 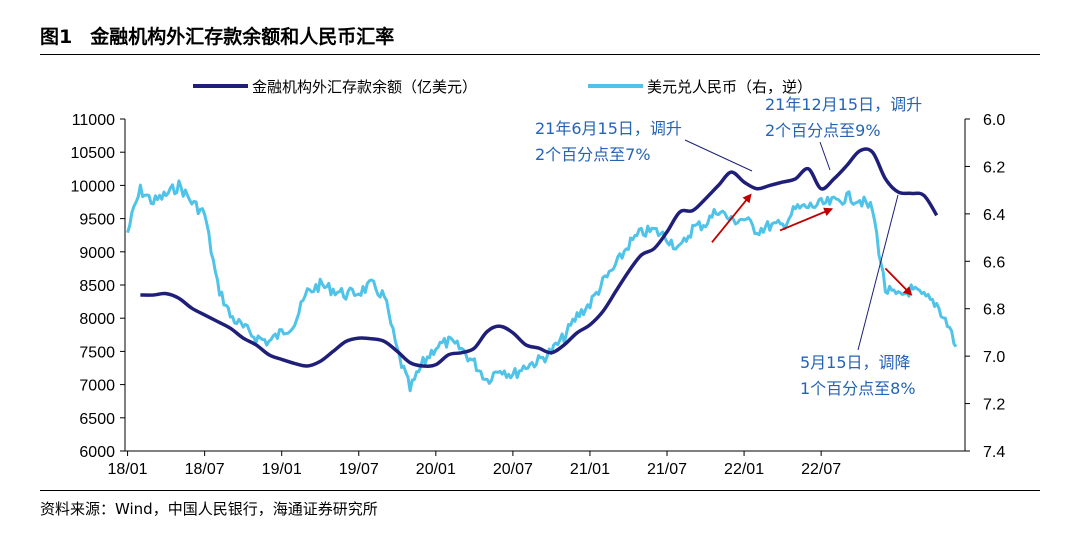 I want to click on x-tick-label: 18/01, so click(x=128, y=469).